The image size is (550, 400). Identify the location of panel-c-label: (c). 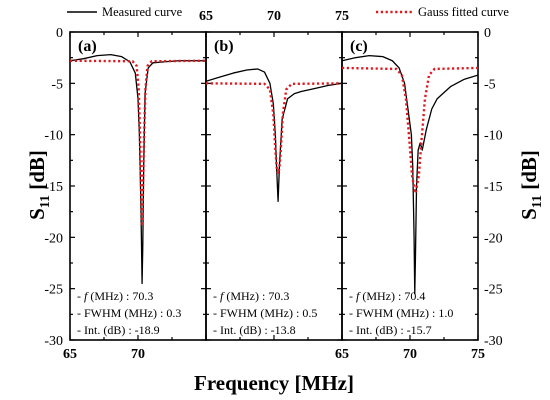
(359, 46).